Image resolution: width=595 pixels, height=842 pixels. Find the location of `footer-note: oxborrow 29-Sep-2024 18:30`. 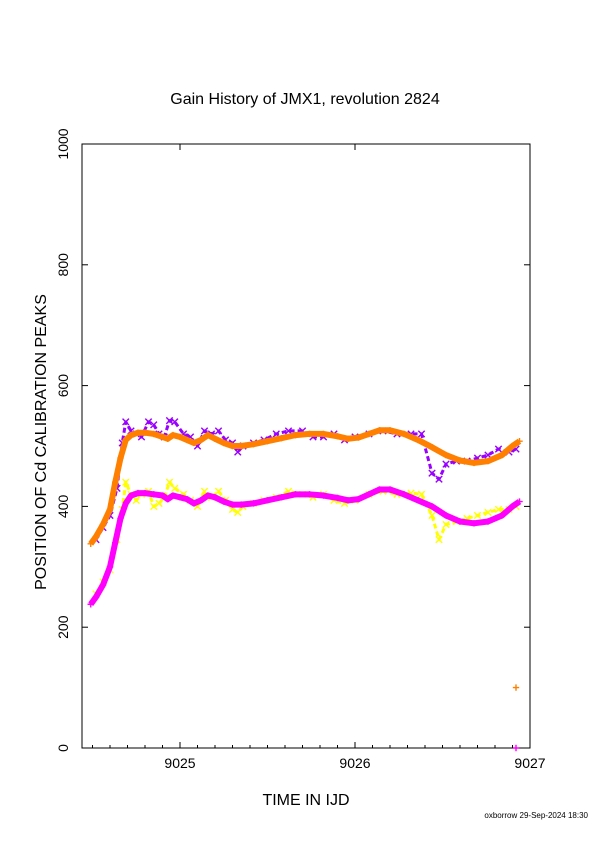

footer-note: oxborrow 29-Sep-2024 18:30 is located at coordinates (536, 815).